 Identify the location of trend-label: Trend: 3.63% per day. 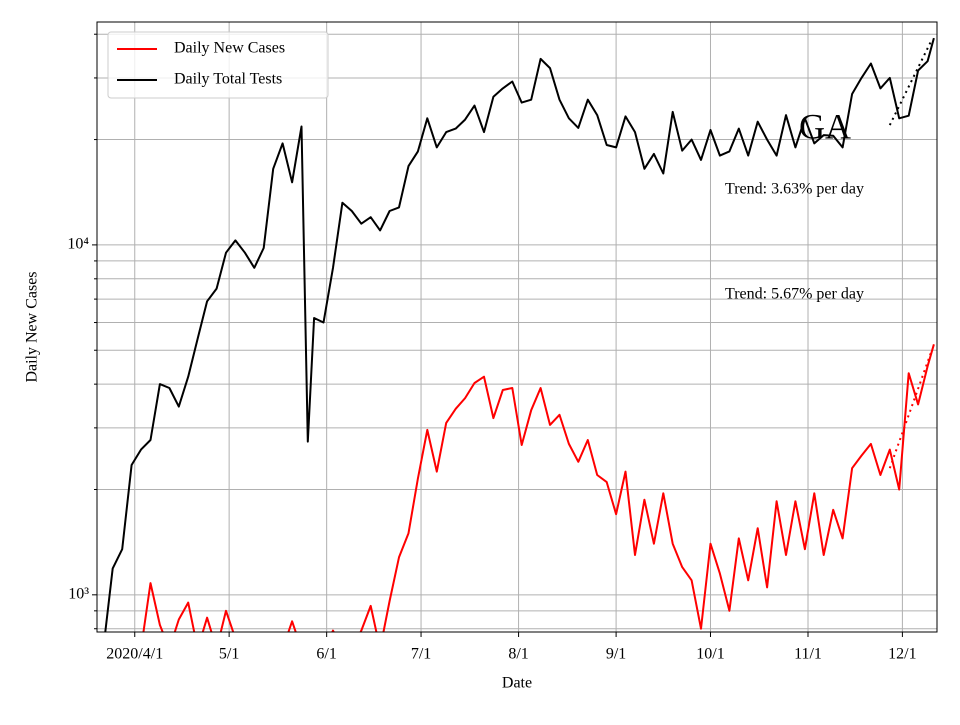
(794, 189).